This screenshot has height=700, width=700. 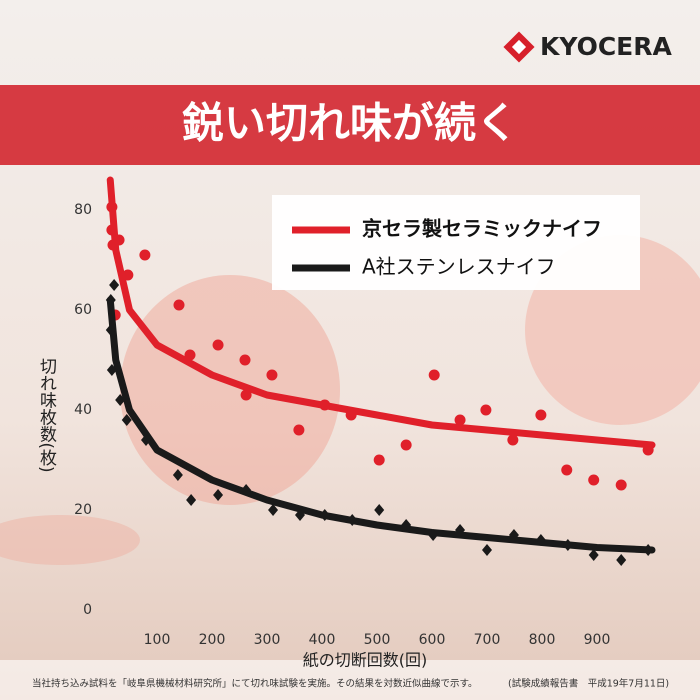 I want to click on tomato-photo, so click(x=230, y=390).